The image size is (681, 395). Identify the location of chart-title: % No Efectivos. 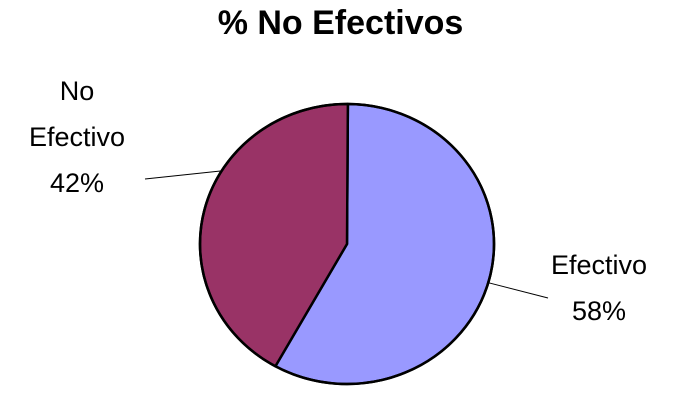
(340, 23).